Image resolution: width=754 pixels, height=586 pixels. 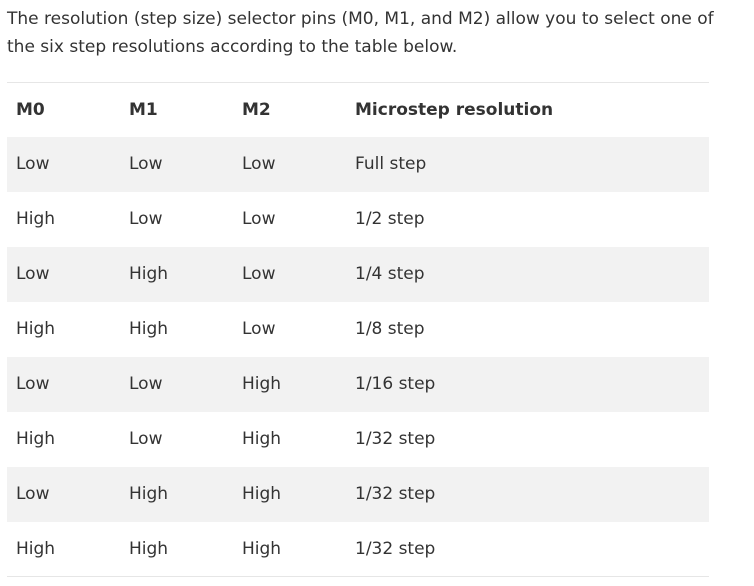 I want to click on cell-resolution: 1/8 step, so click(x=390, y=329).